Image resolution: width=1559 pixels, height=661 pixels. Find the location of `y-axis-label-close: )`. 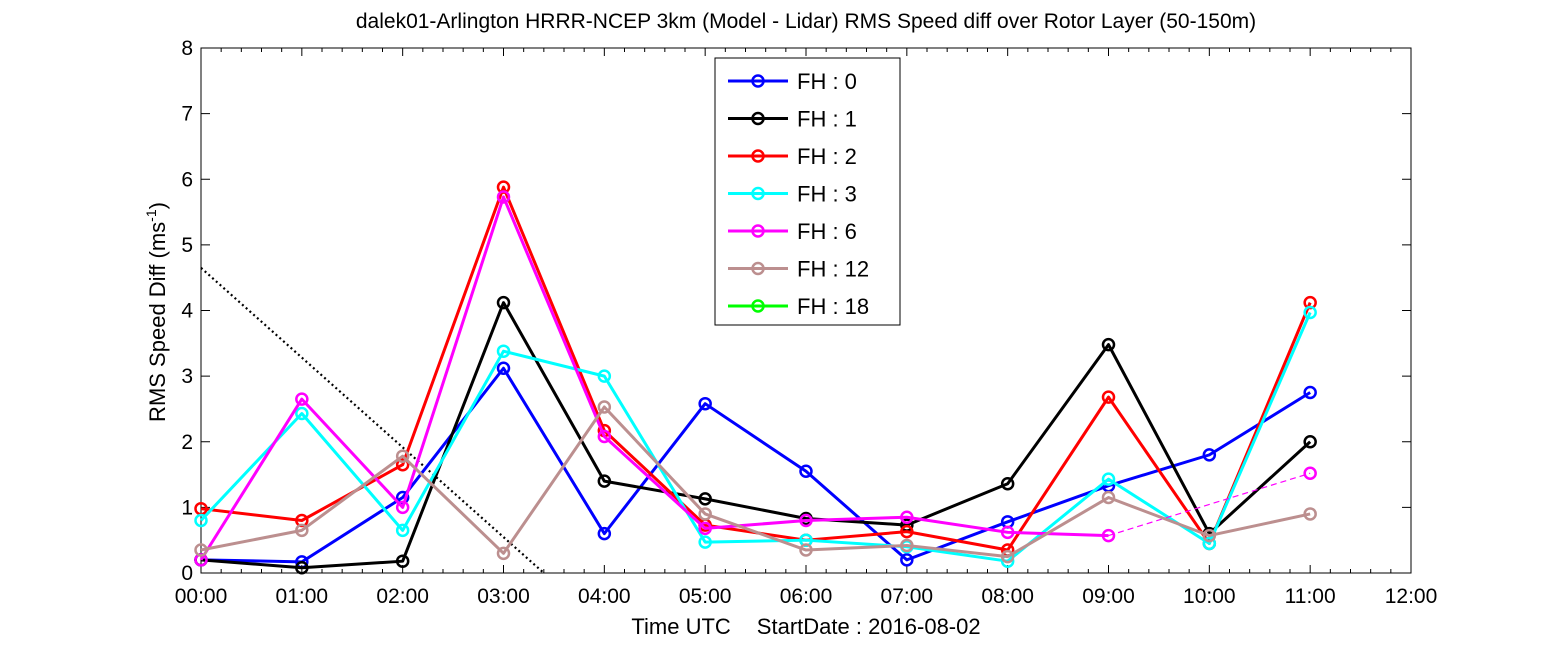

y-axis-label-close: ) is located at coordinates (157, 205).